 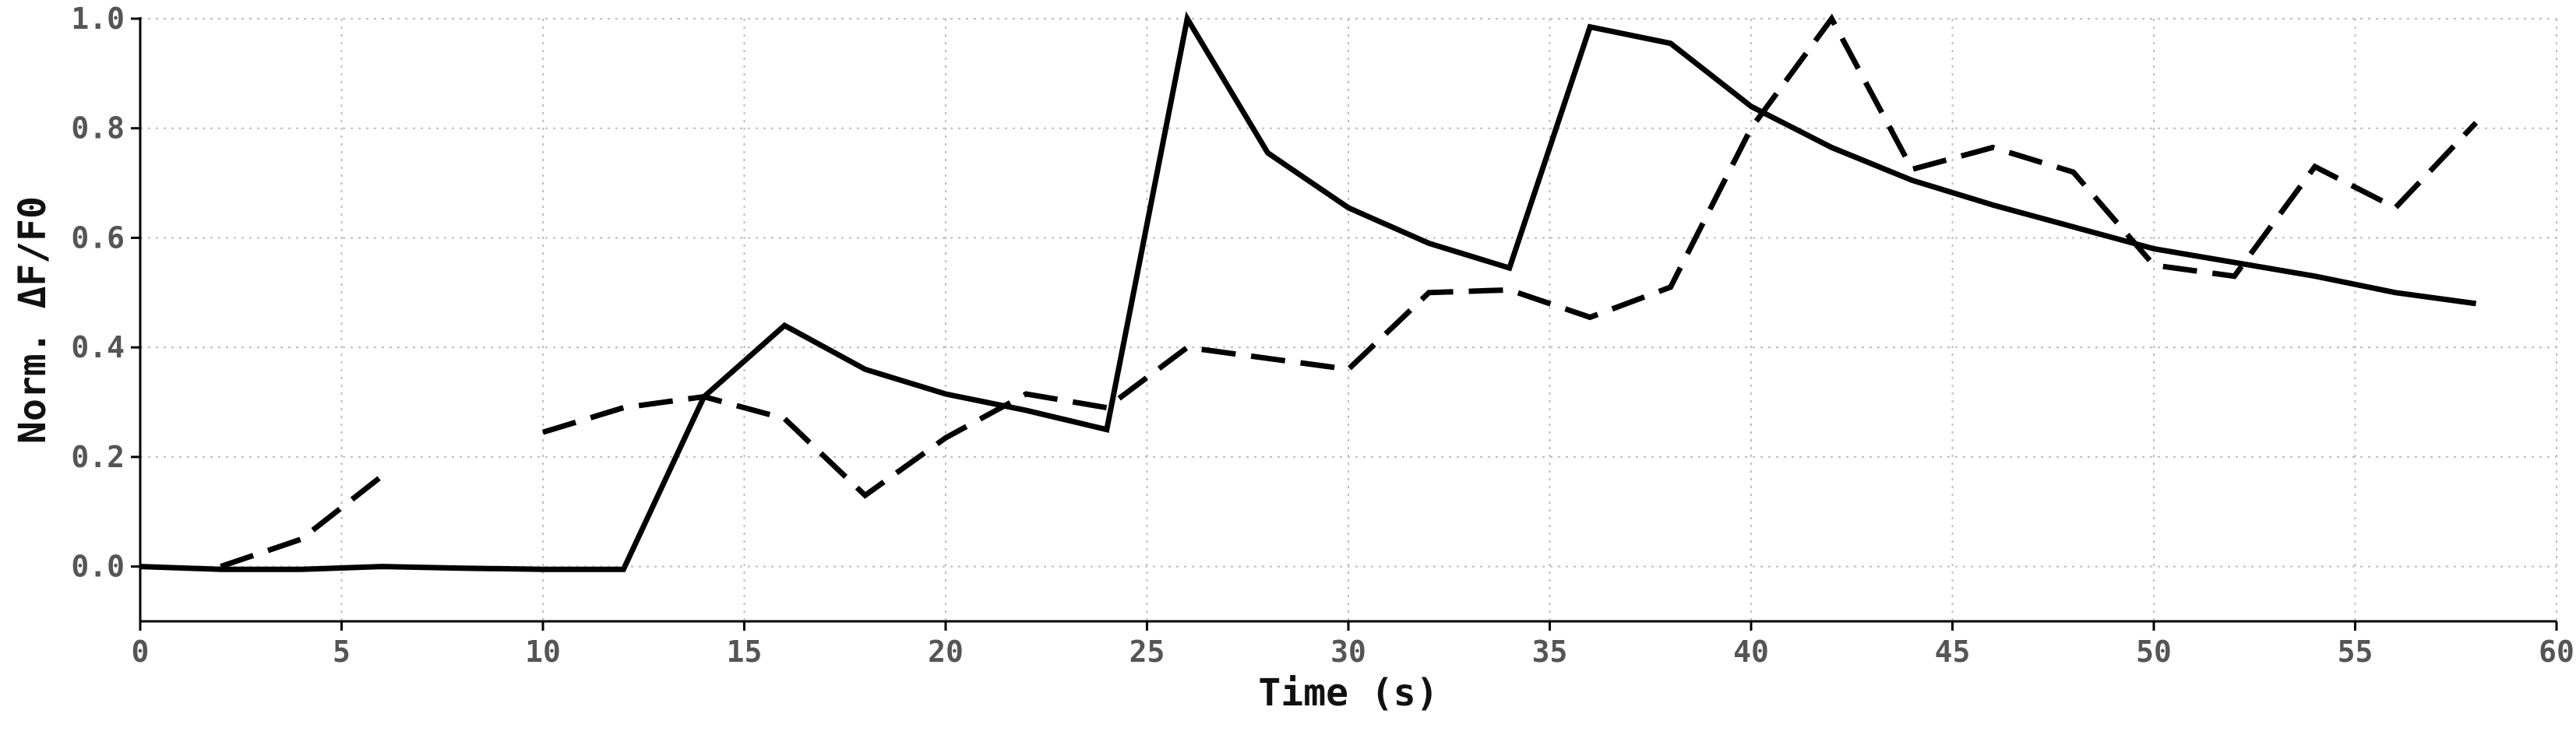 What do you see at coordinates (1348, 693) in the screenshot?
I see `x-axis-label: Time (s)` at bounding box center [1348, 693].